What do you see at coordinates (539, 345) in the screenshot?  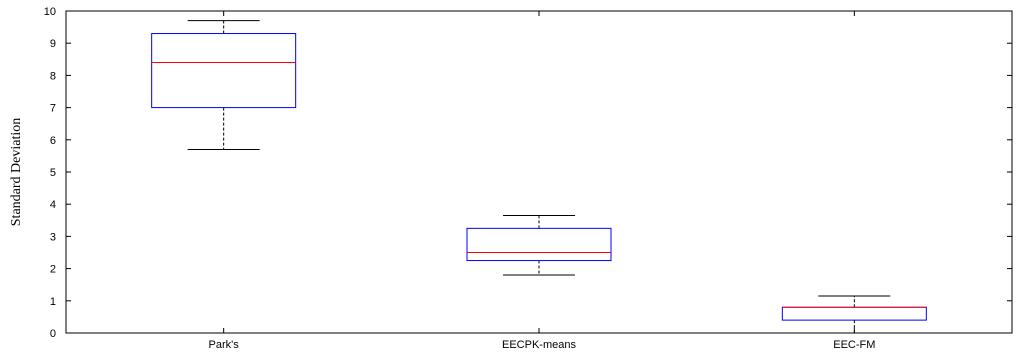 I see `x-tick-label: EECPK-means` at bounding box center [539, 345].